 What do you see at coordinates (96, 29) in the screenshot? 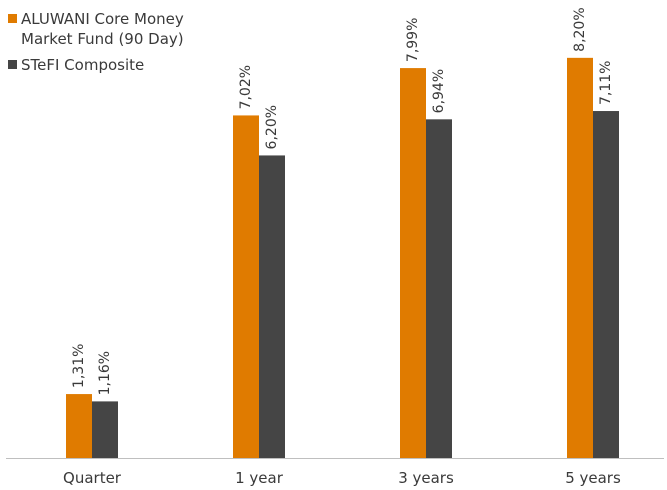
I see `legend-item-aluwani: ALUWANI Core Money Market Fund (90 Day)` at bounding box center [96, 29].